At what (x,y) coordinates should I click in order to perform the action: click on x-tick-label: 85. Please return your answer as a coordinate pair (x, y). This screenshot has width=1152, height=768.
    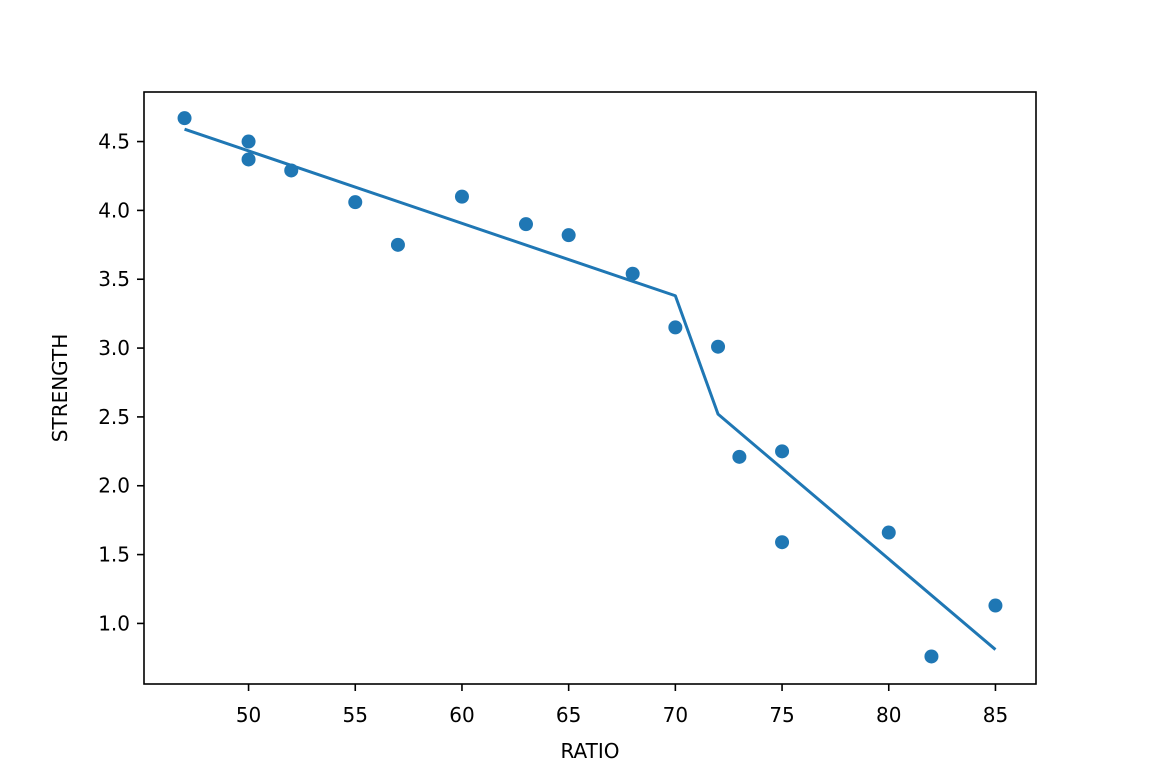
    Looking at the image, I should click on (995, 715).